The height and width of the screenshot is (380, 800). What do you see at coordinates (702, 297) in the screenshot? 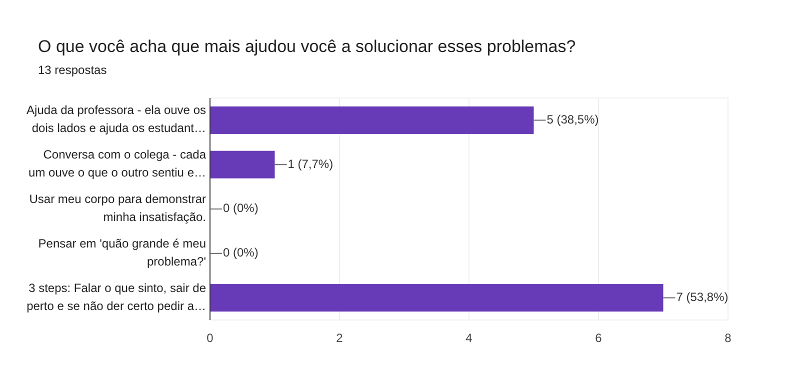
I see `data-label: 7 (53,8%)` at bounding box center [702, 297].